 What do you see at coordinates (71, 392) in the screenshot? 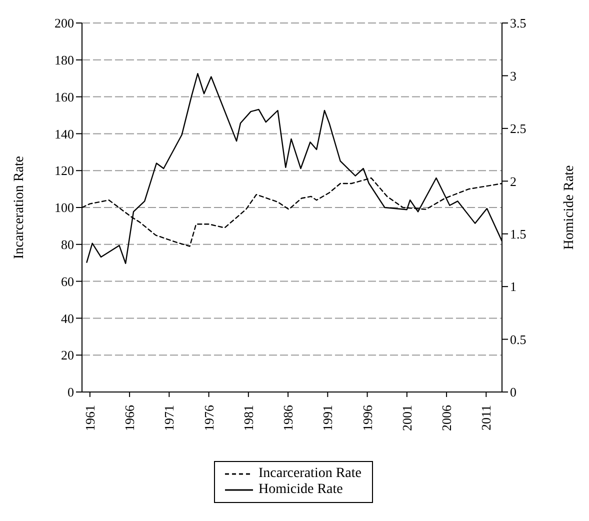
I see `y-tick-label: 0` at bounding box center [71, 392].